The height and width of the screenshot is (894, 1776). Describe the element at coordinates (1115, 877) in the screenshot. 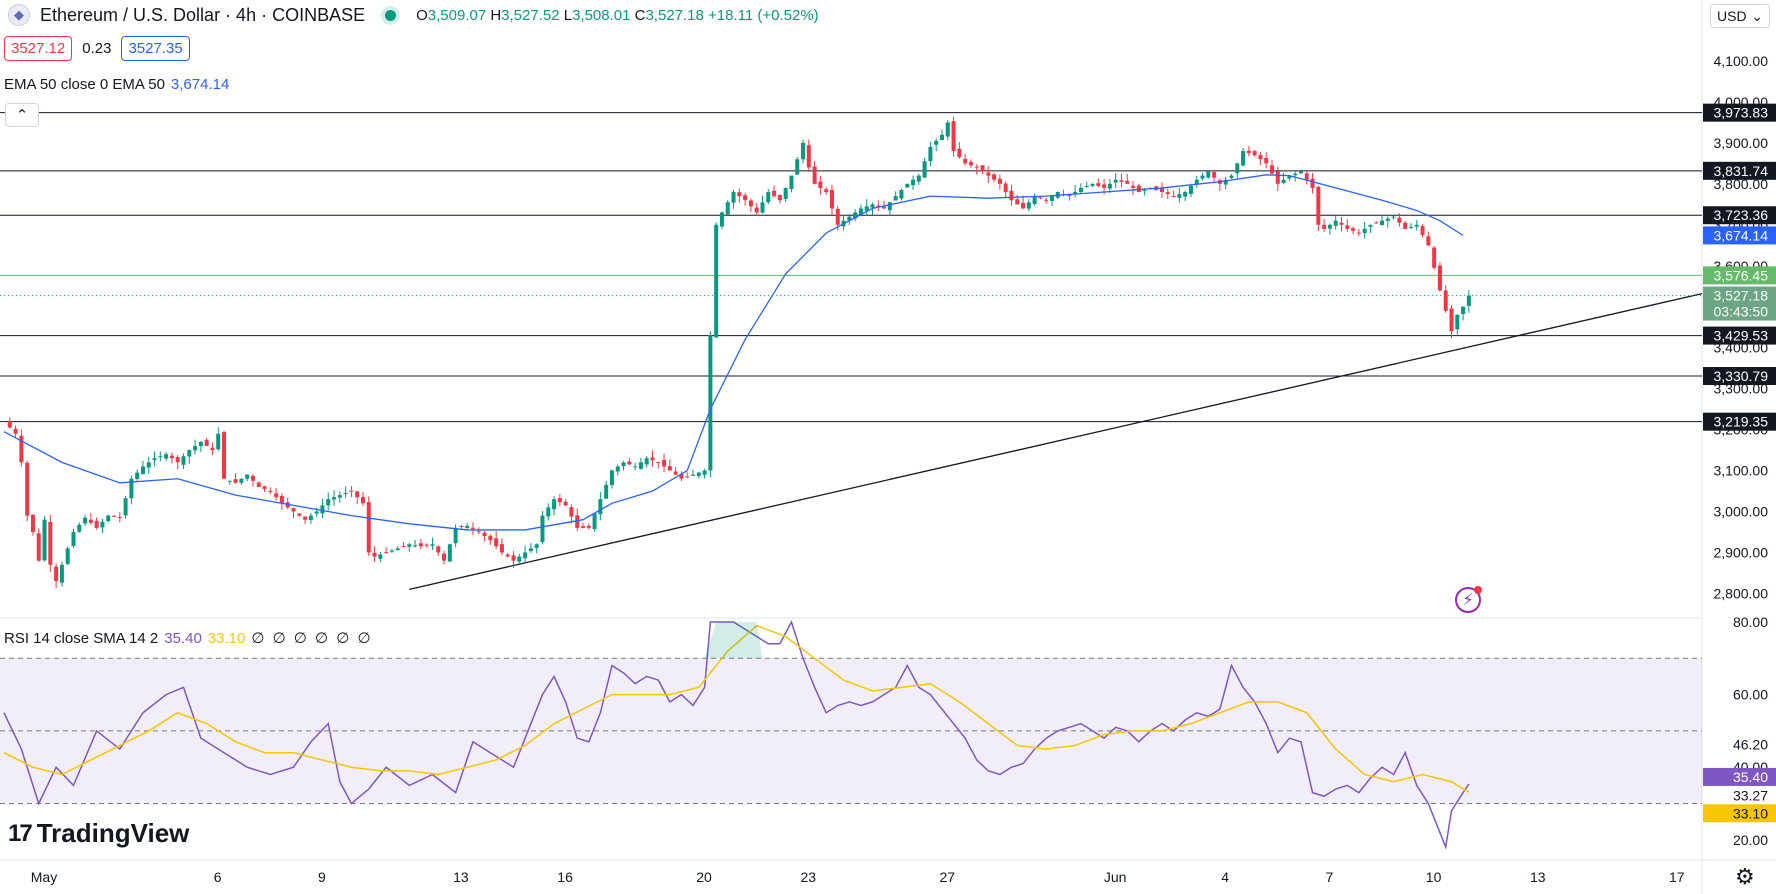

I see `time-tick-label: Jun` at that location.